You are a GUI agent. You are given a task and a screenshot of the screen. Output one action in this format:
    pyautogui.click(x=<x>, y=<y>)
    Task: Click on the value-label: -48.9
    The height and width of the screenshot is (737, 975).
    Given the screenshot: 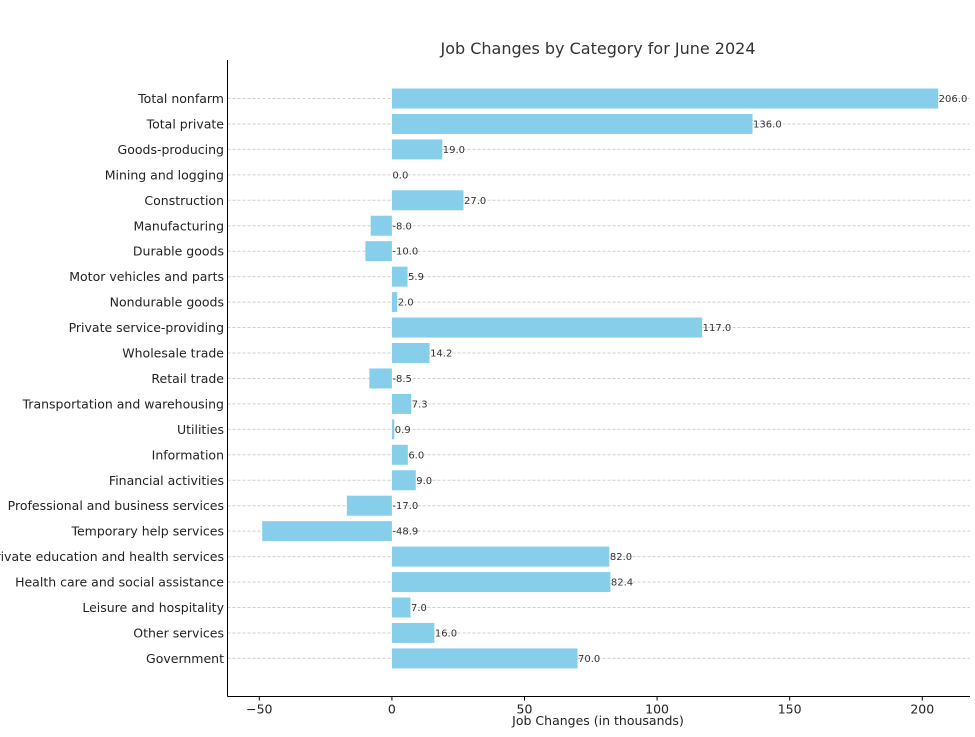 What is the action you would take?
    pyautogui.click(x=405, y=532)
    